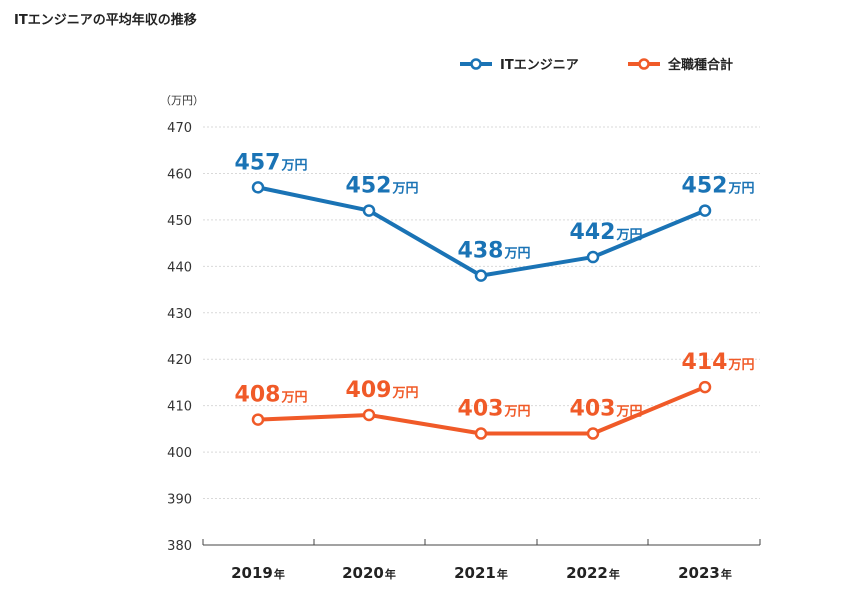  What do you see at coordinates (179, 314) in the screenshot?
I see `y-tick-label: 430` at bounding box center [179, 314].